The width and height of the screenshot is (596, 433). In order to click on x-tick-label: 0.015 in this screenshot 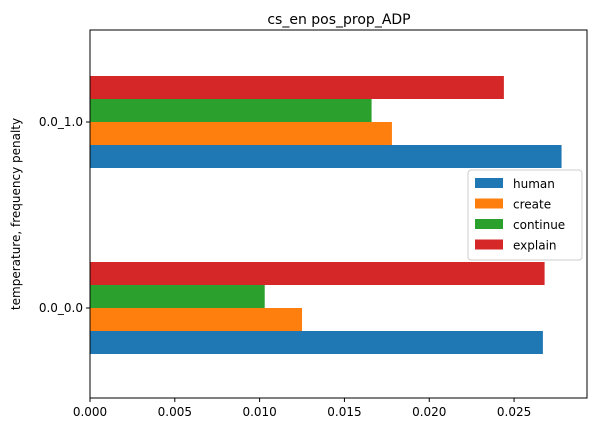, I will do `click(344, 412)`.